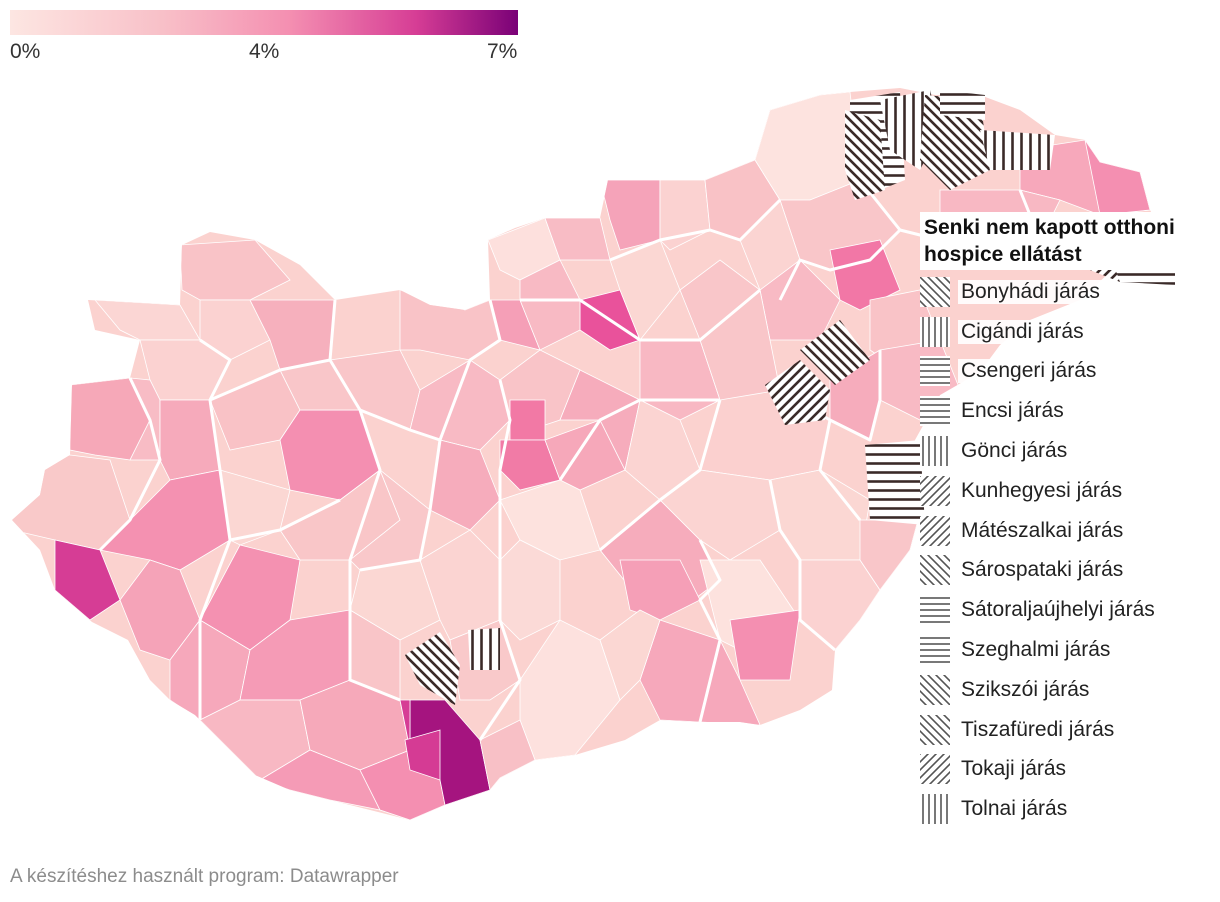 The image size is (1220, 902). What do you see at coordinates (1042, 490) in the screenshot?
I see `legend-item-label: Kunhegyesi járás` at bounding box center [1042, 490].